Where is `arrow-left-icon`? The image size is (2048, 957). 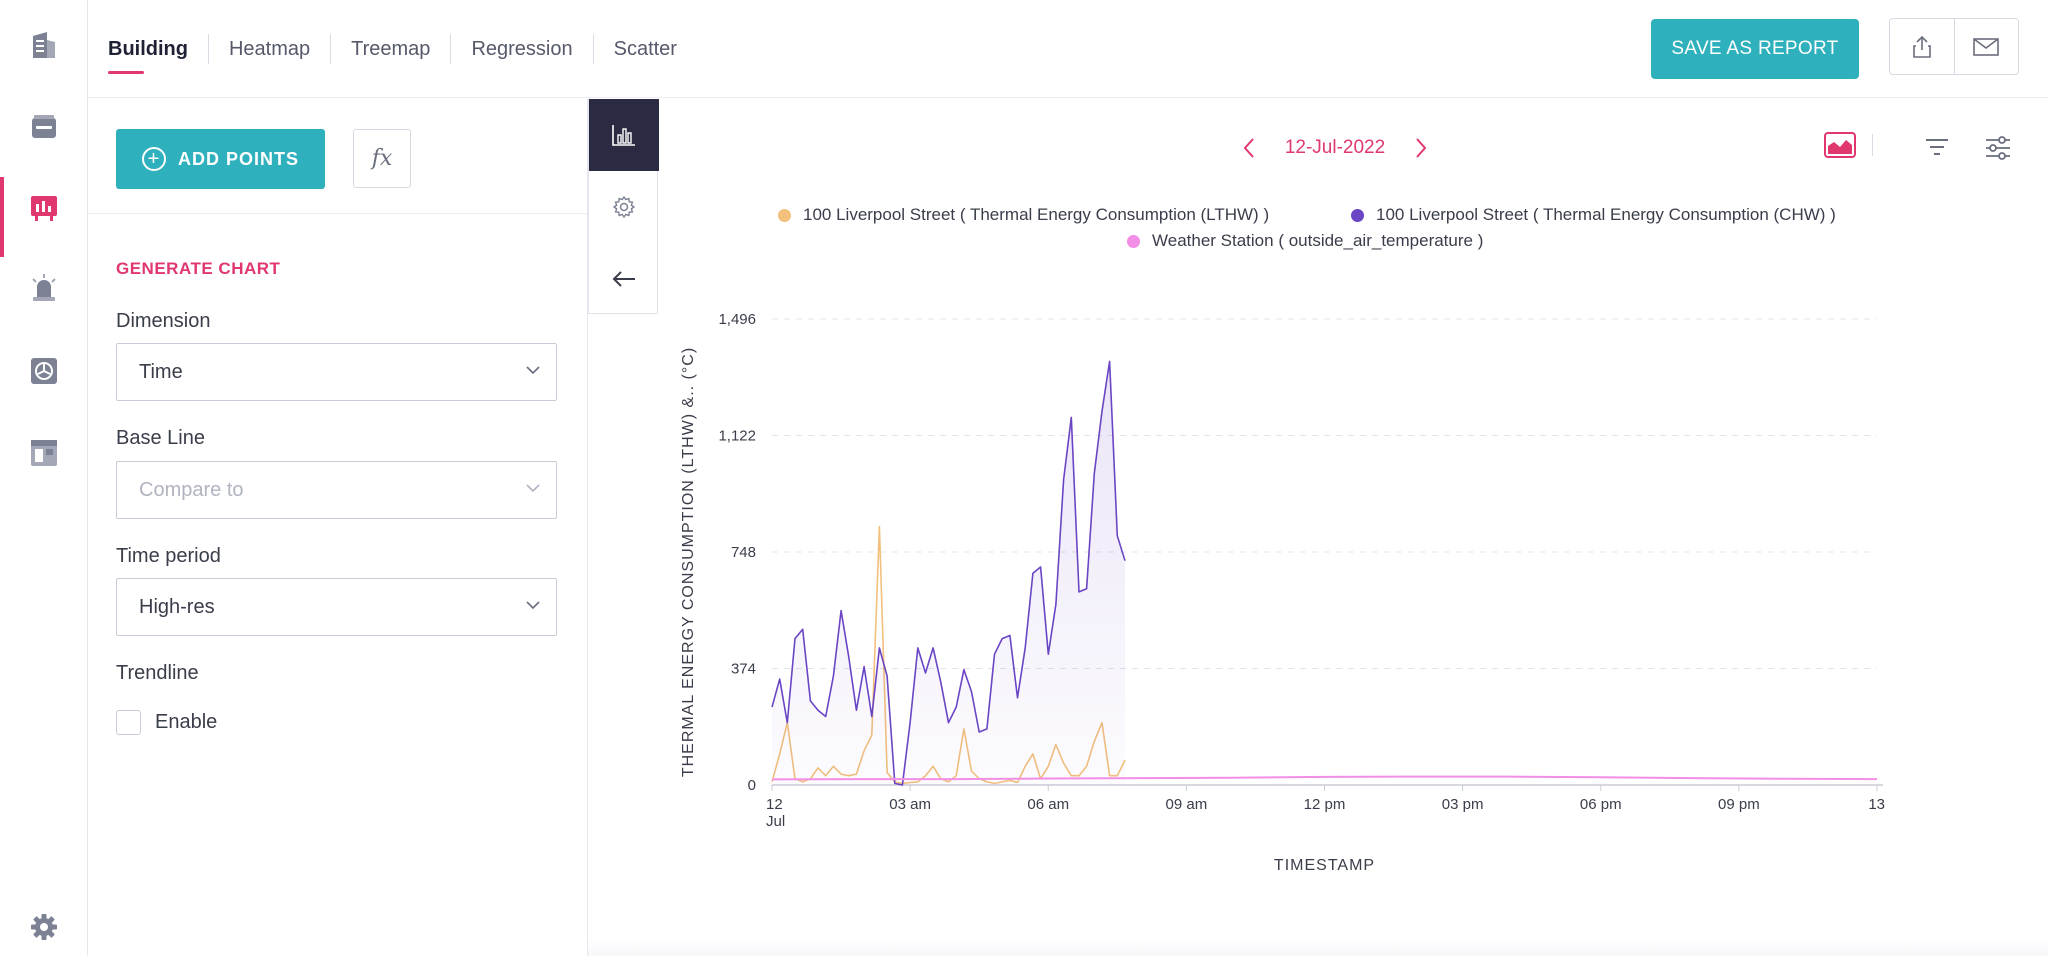 arrow-left-icon is located at coordinates (623, 279).